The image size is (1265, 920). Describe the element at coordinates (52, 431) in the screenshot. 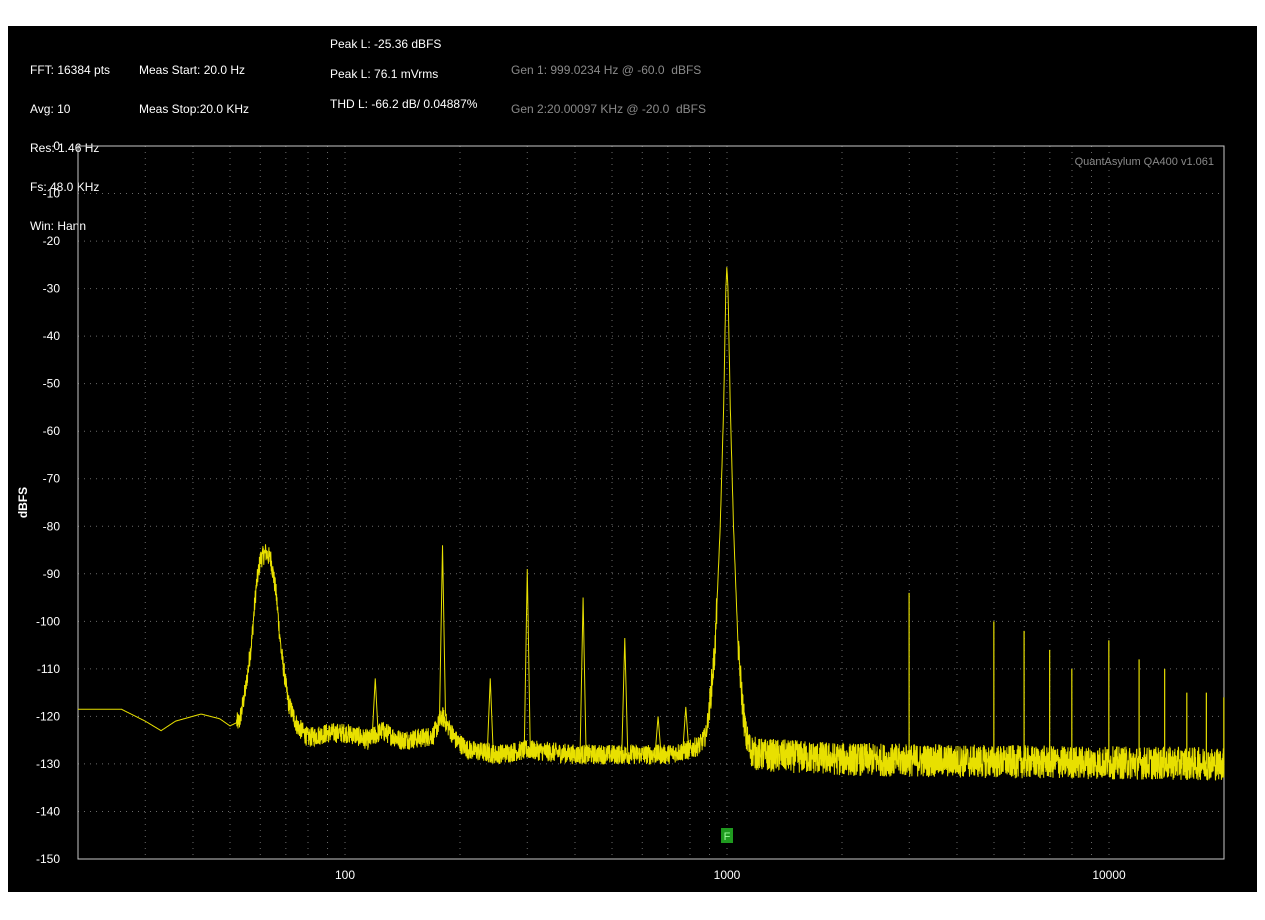

I see `y-tick-label: -60` at that location.